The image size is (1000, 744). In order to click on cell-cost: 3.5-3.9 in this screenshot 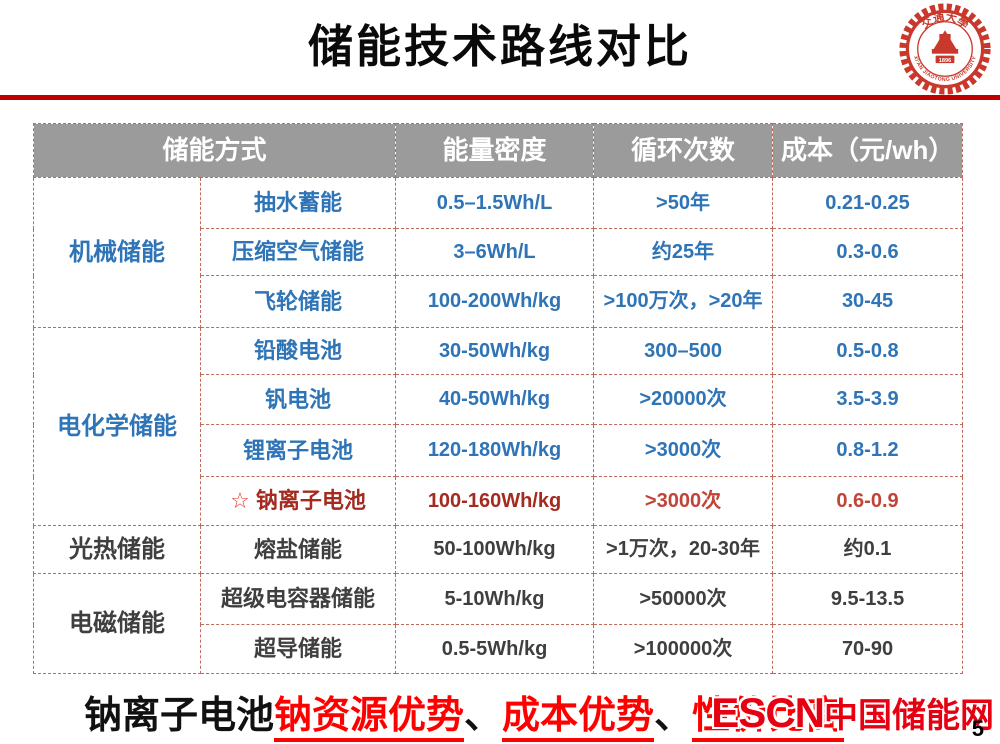, I will do `click(868, 399)`.